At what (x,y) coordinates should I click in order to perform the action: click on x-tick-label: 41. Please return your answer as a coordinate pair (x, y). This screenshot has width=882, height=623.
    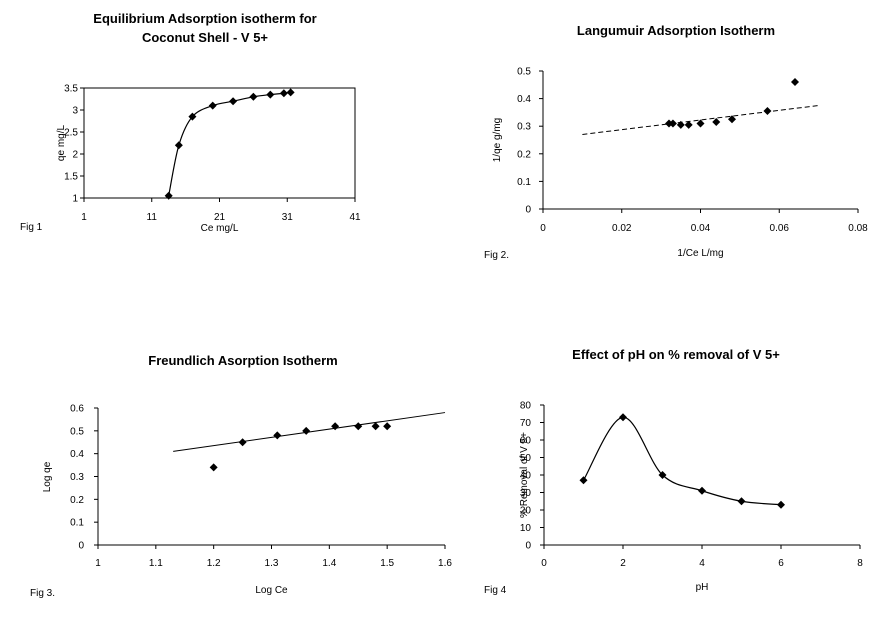
    Looking at the image, I should click on (355, 217).